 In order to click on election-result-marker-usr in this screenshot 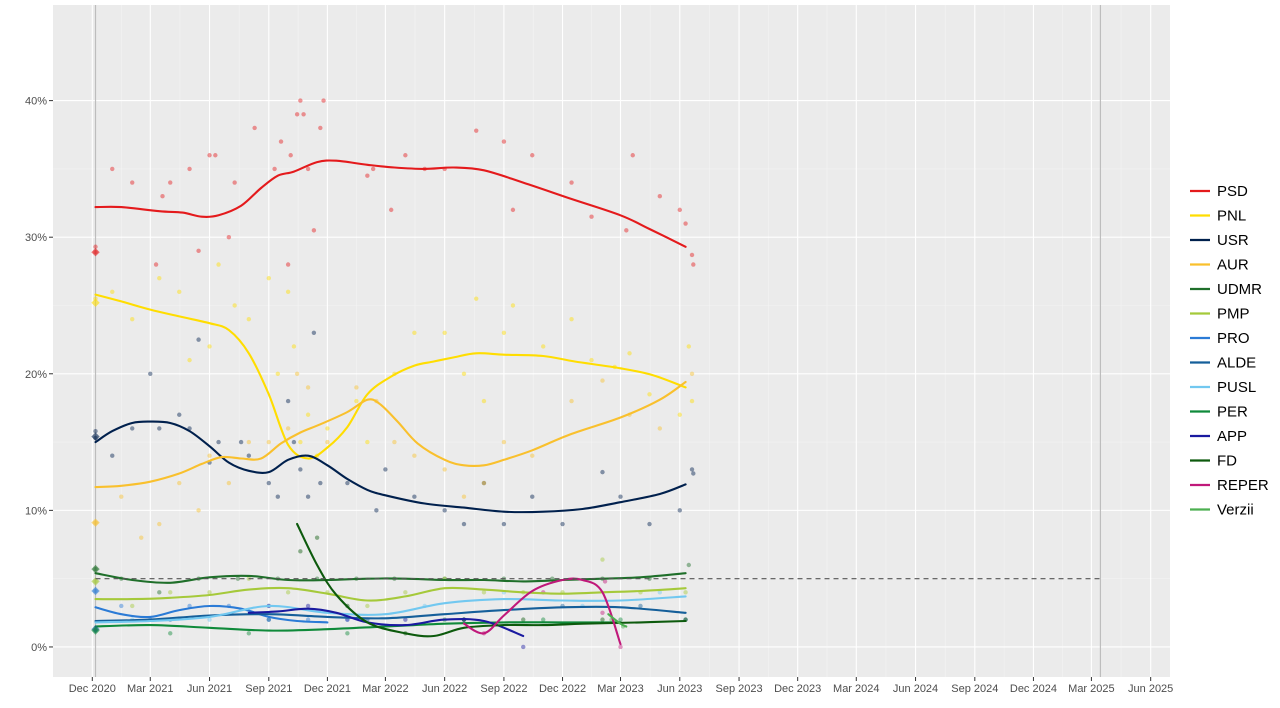, I will do `click(95, 436)`.